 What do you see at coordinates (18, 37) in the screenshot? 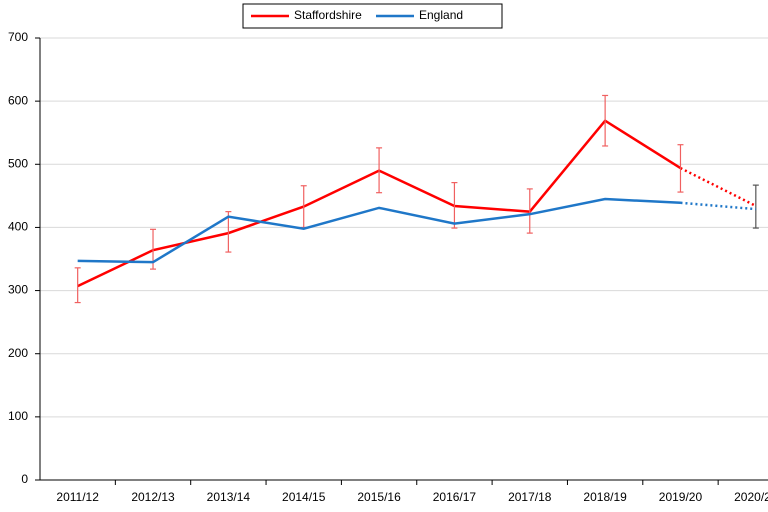
I see `y-tick-label: 700` at bounding box center [18, 37].